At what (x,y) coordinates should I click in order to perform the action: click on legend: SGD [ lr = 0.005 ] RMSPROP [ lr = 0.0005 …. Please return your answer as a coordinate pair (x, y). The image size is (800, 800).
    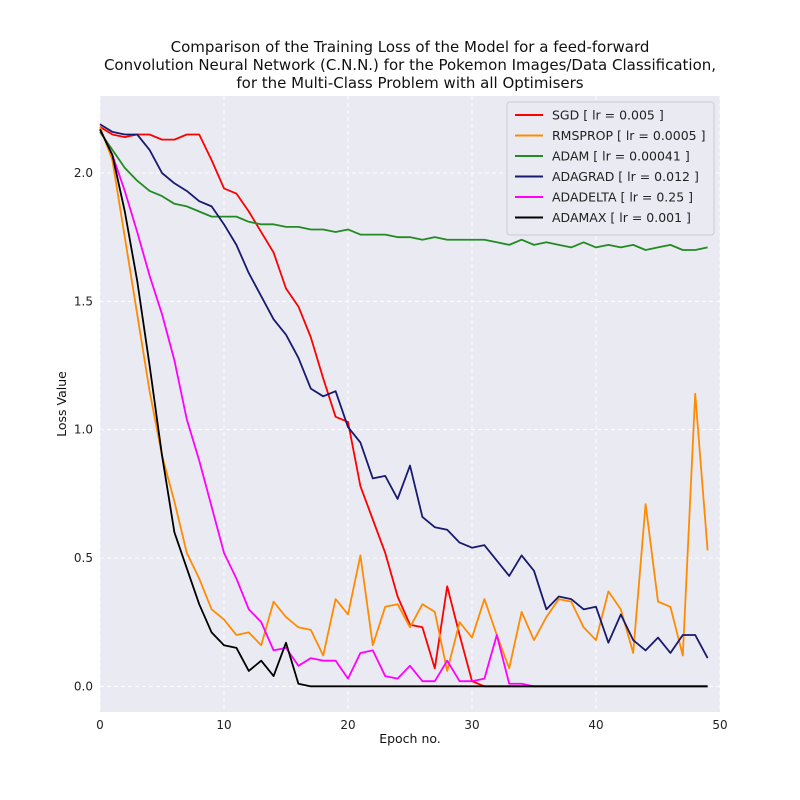
    Looking at the image, I should click on (610, 168).